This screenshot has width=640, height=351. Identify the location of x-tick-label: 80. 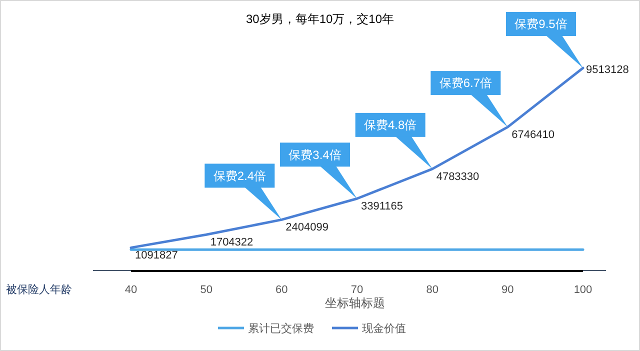
(432, 290).